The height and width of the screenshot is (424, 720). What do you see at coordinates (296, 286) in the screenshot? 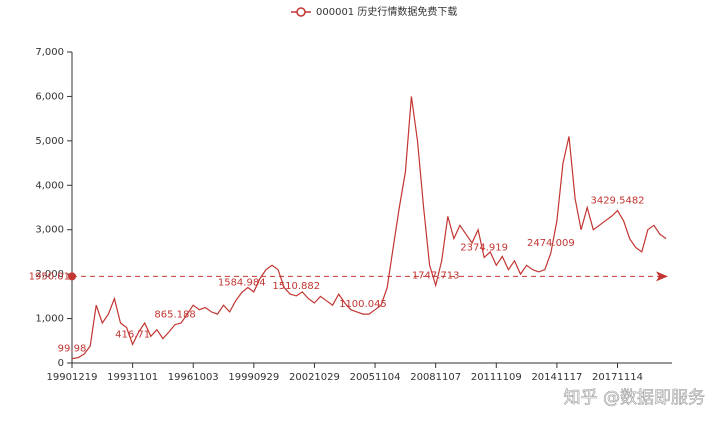
I see `data-label: 1510.882` at bounding box center [296, 286].